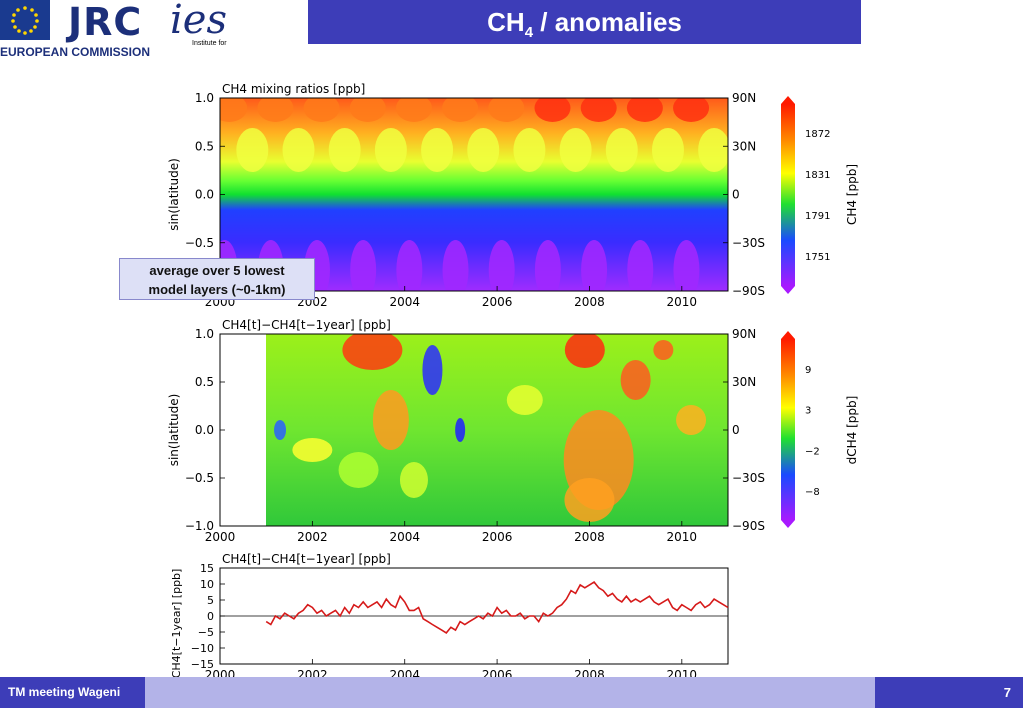  I want to click on y-tick-label: −15, so click(202, 664).